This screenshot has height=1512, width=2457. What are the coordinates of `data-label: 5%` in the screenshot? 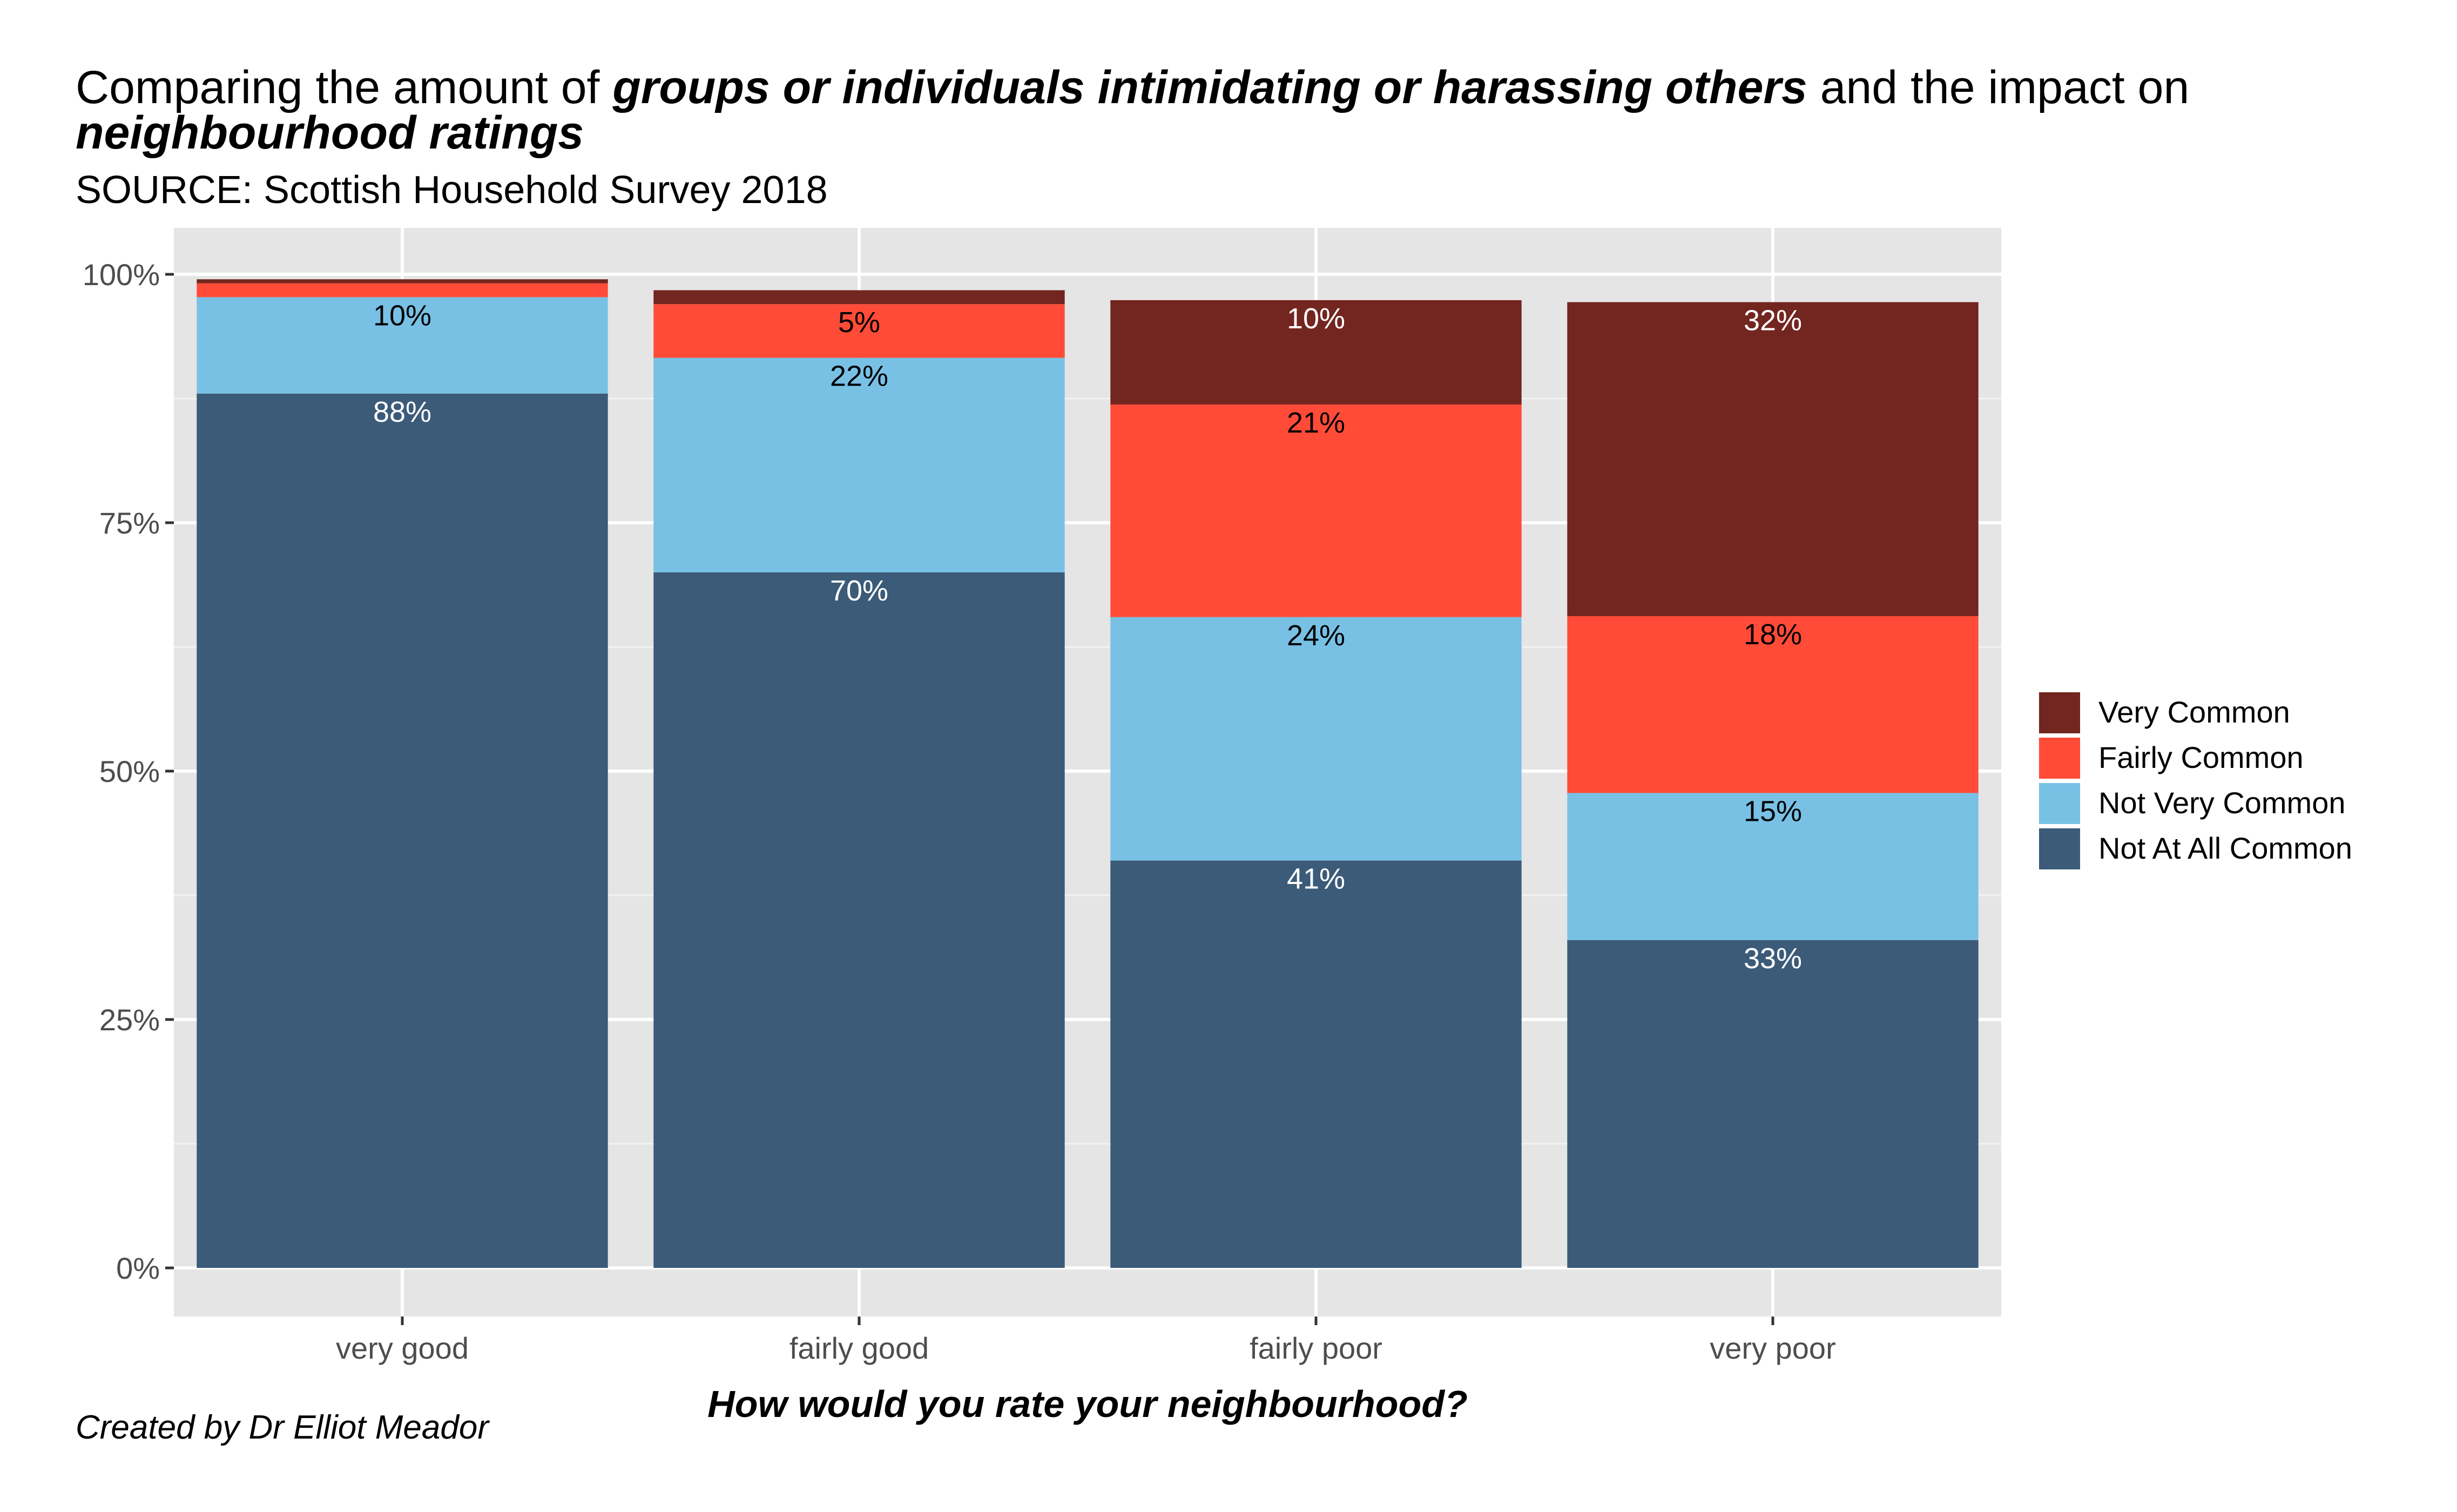 It's located at (859, 322).